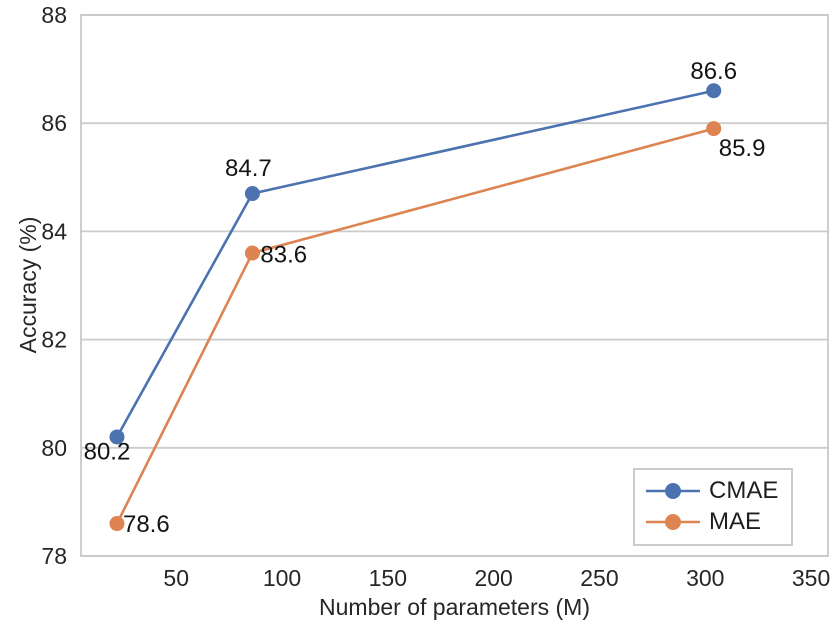  I want to click on legend-item-mae: MAE, so click(718, 521).